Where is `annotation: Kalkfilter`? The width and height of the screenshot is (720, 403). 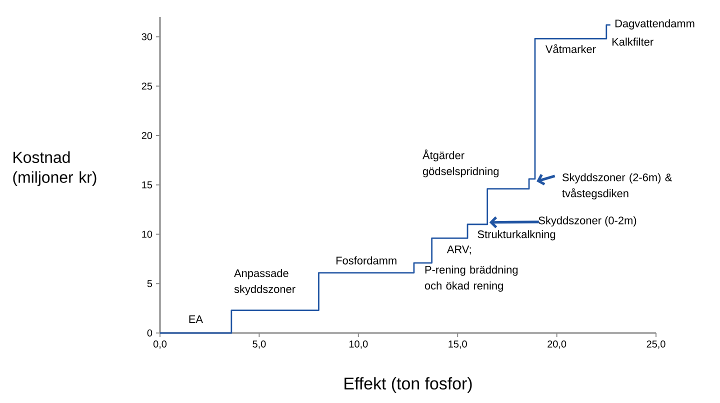 annotation: Kalkfilter is located at coordinates (633, 42).